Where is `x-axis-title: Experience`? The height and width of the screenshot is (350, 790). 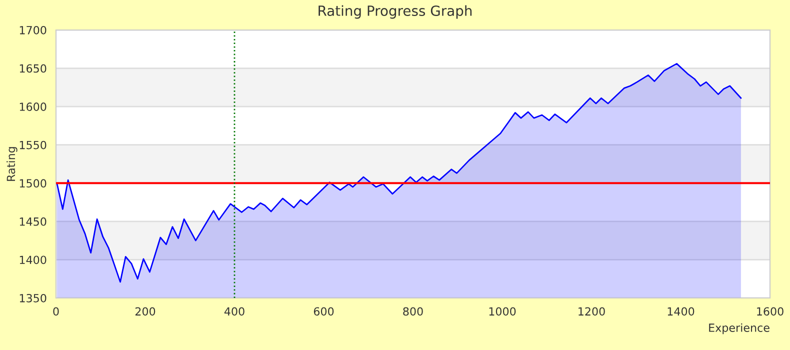 x-axis-title: Experience is located at coordinates (739, 328).